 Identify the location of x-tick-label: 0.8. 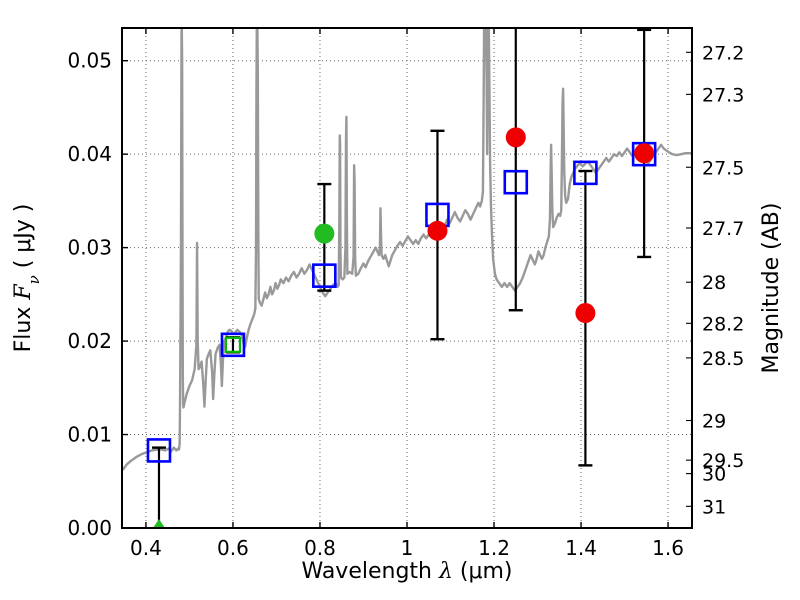
(320, 548).